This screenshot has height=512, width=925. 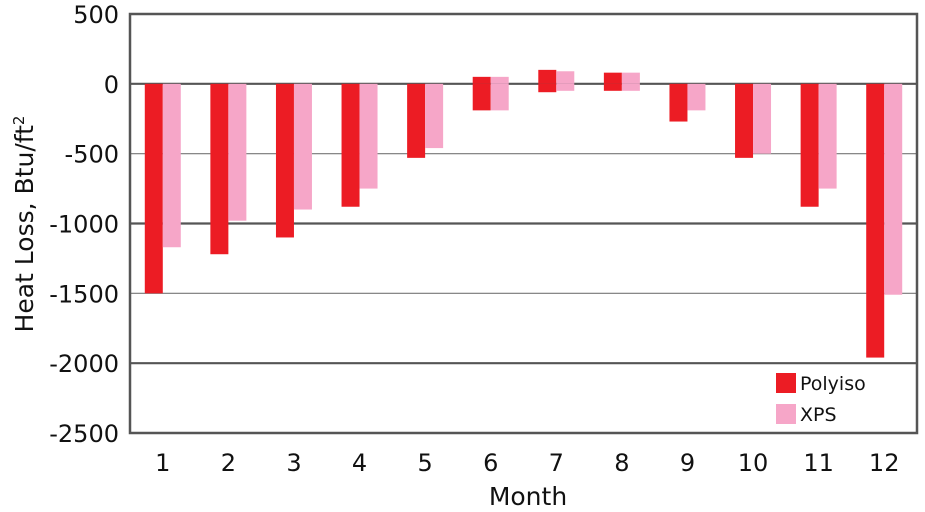 What do you see at coordinates (96, 15) in the screenshot?
I see `y-tick-label: 500` at bounding box center [96, 15].